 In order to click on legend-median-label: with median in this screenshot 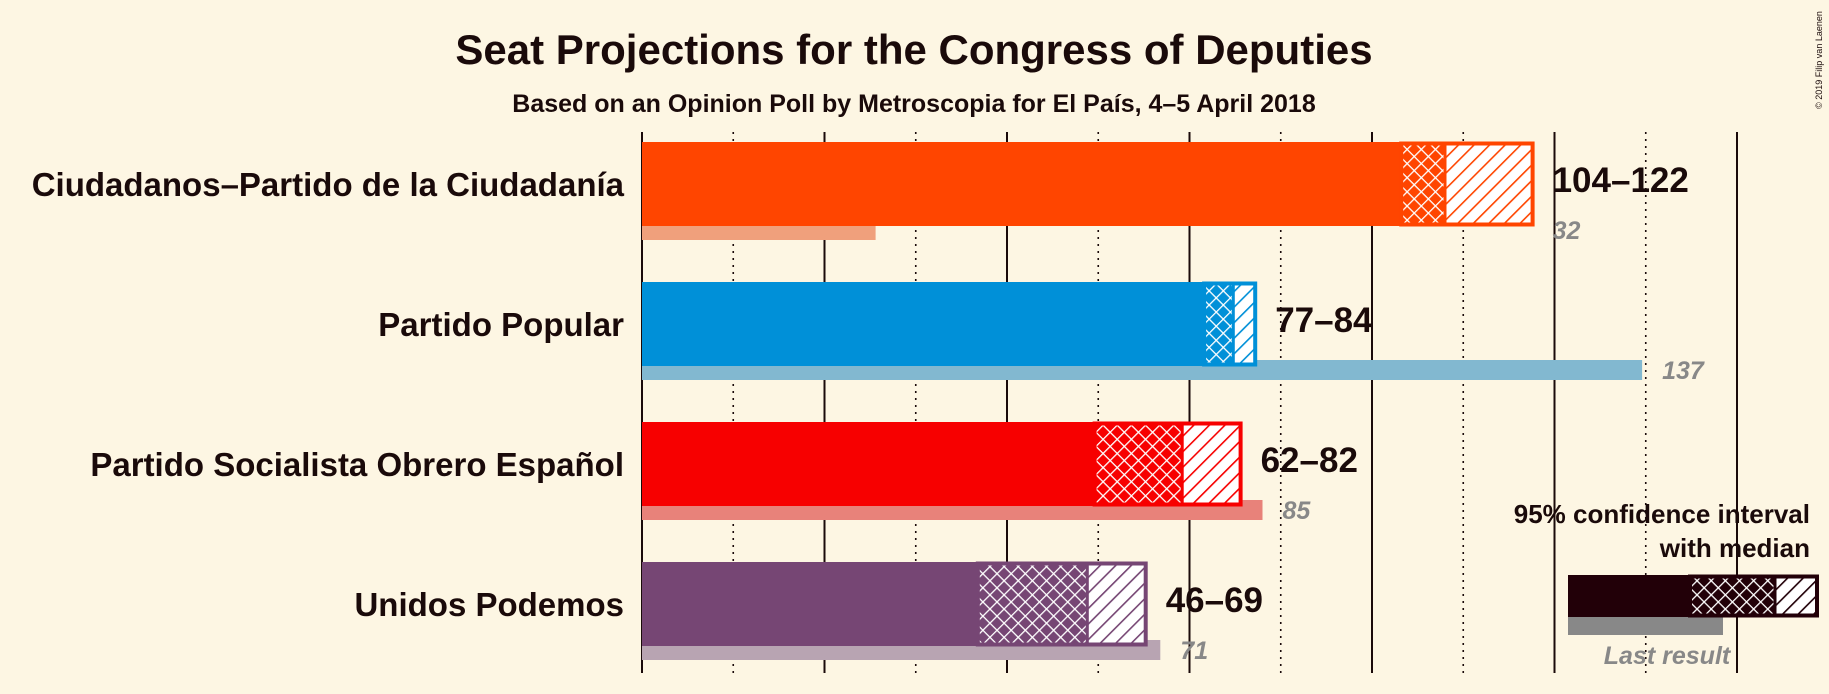, I will do `click(1734, 548)`.